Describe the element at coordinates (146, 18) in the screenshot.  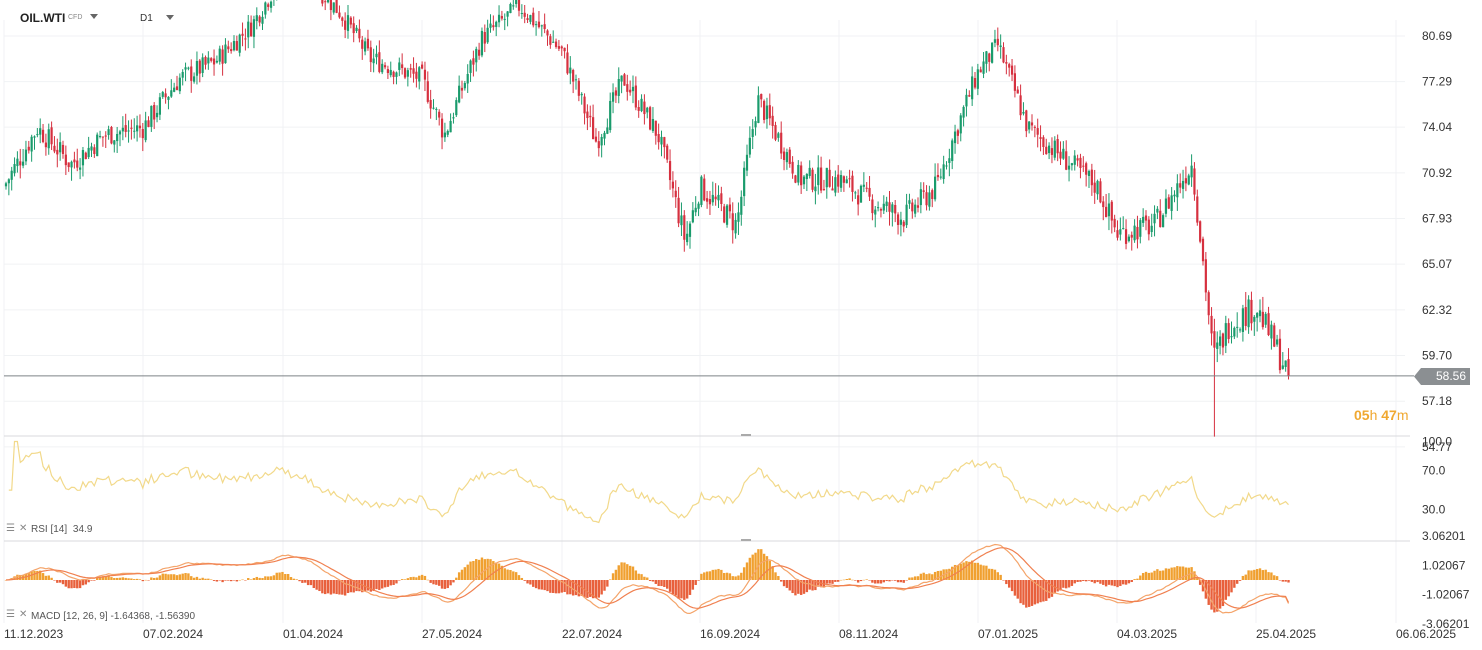
I see `timeframe-label: D1` at that location.